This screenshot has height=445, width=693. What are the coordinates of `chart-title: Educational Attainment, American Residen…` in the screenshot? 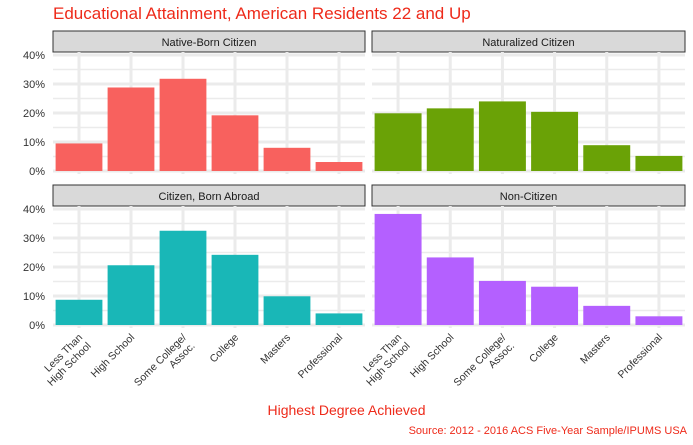 It's located at (262, 13).